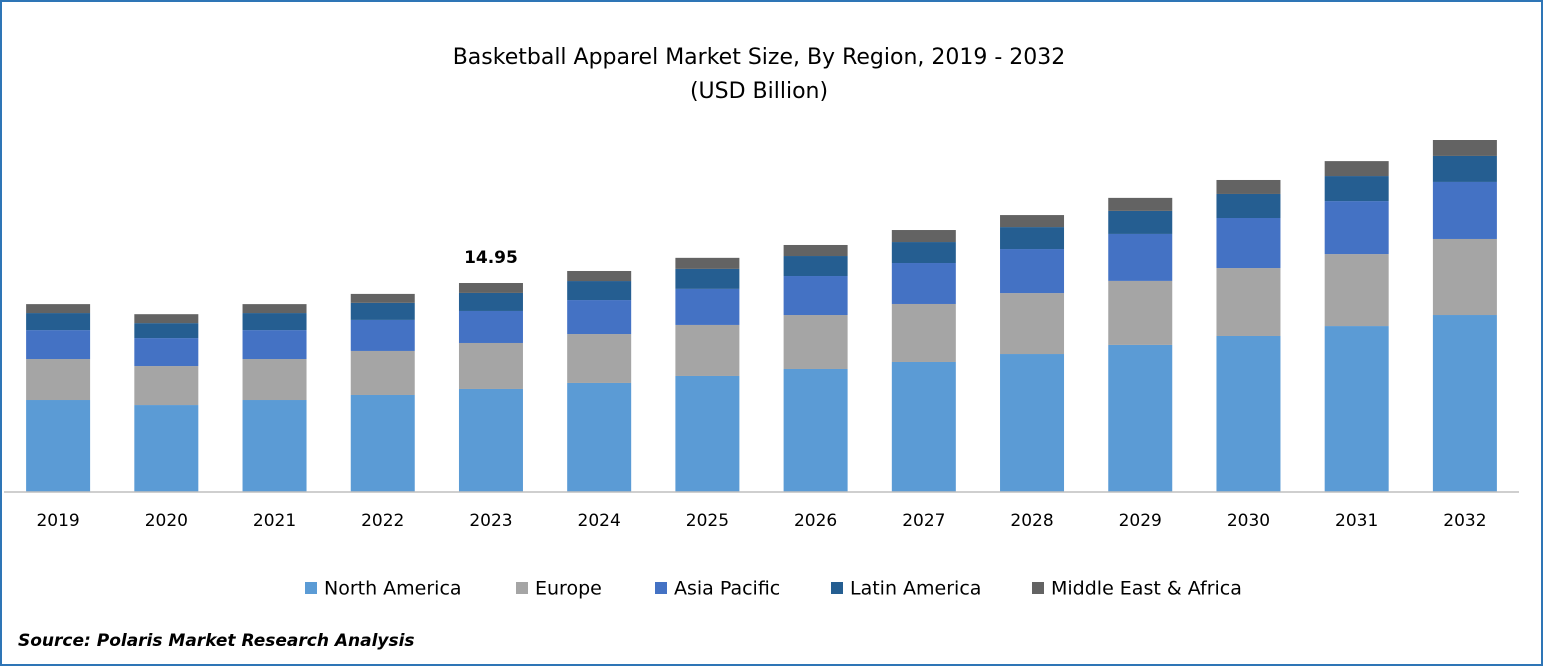 The height and width of the screenshot is (666, 1543). What do you see at coordinates (599, 521) in the screenshot?
I see `x-tick-label: 2024` at bounding box center [599, 521].